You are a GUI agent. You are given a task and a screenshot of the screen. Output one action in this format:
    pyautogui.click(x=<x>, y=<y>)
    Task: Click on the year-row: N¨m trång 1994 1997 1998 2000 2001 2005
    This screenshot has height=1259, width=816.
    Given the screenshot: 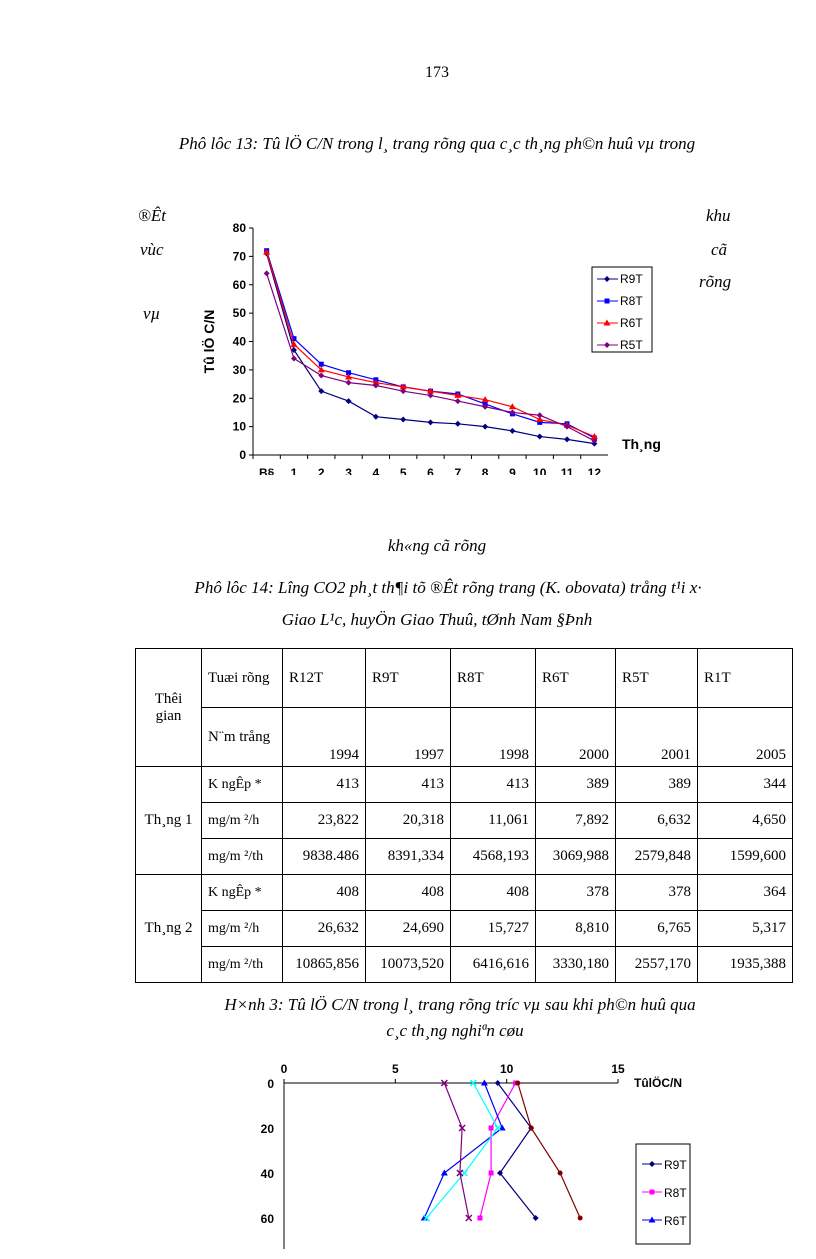 What is the action you would take?
    pyautogui.click(x=464, y=737)
    